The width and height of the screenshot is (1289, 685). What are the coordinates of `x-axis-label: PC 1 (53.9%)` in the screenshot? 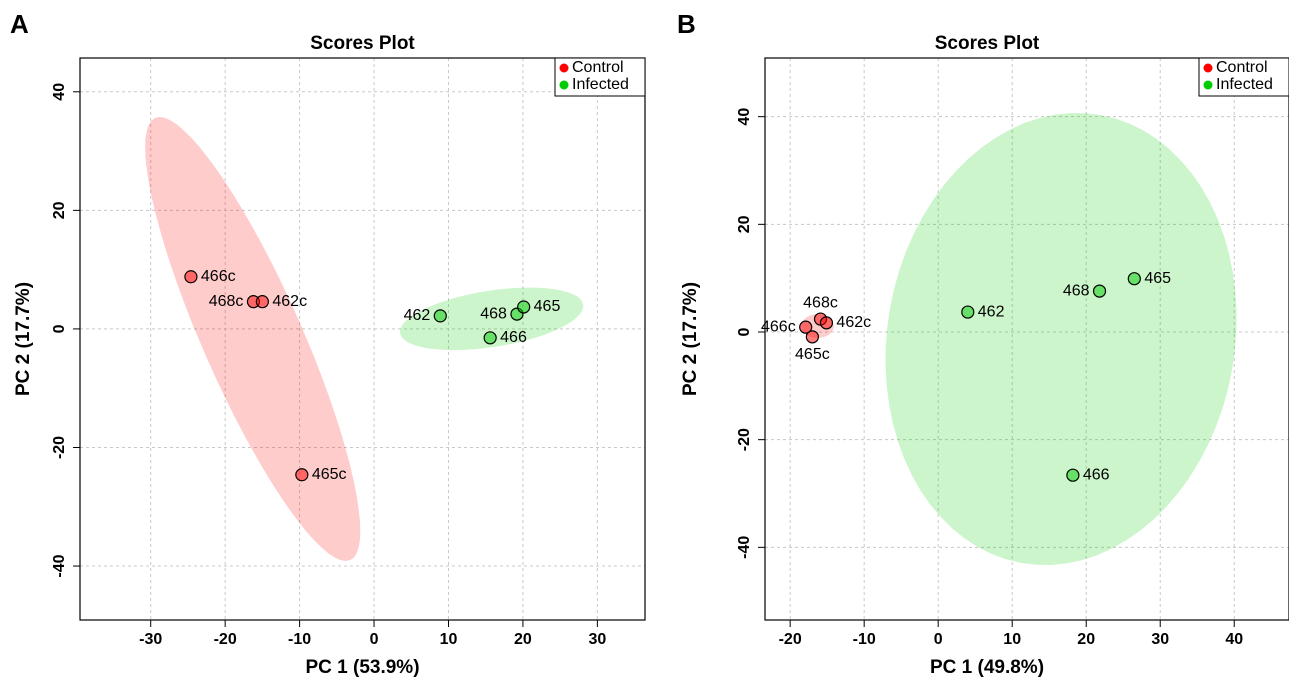 It's located at (362, 667).